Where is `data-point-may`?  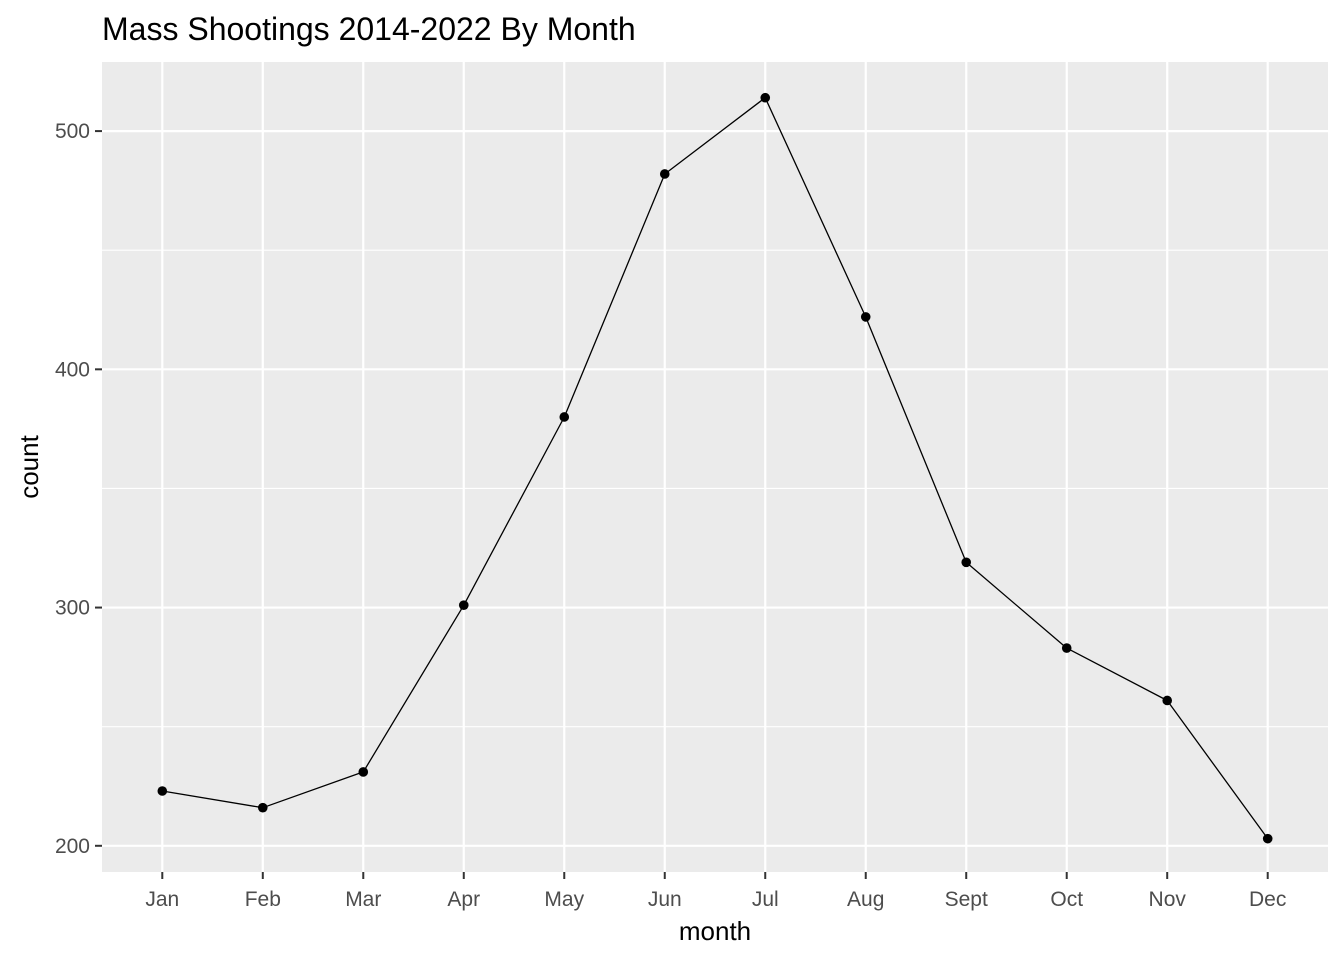
data-point-may is located at coordinates (564, 417).